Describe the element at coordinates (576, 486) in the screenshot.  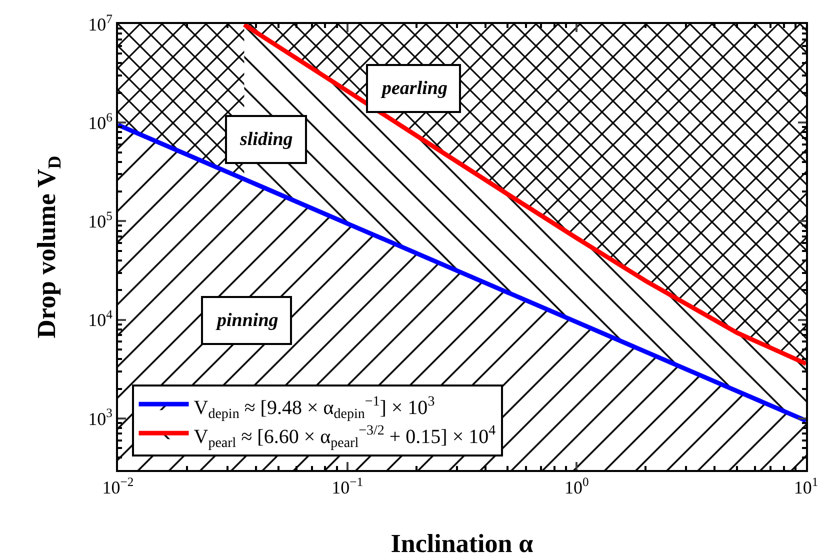
I see `x-tick-label: 10$^{0}$` at that location.